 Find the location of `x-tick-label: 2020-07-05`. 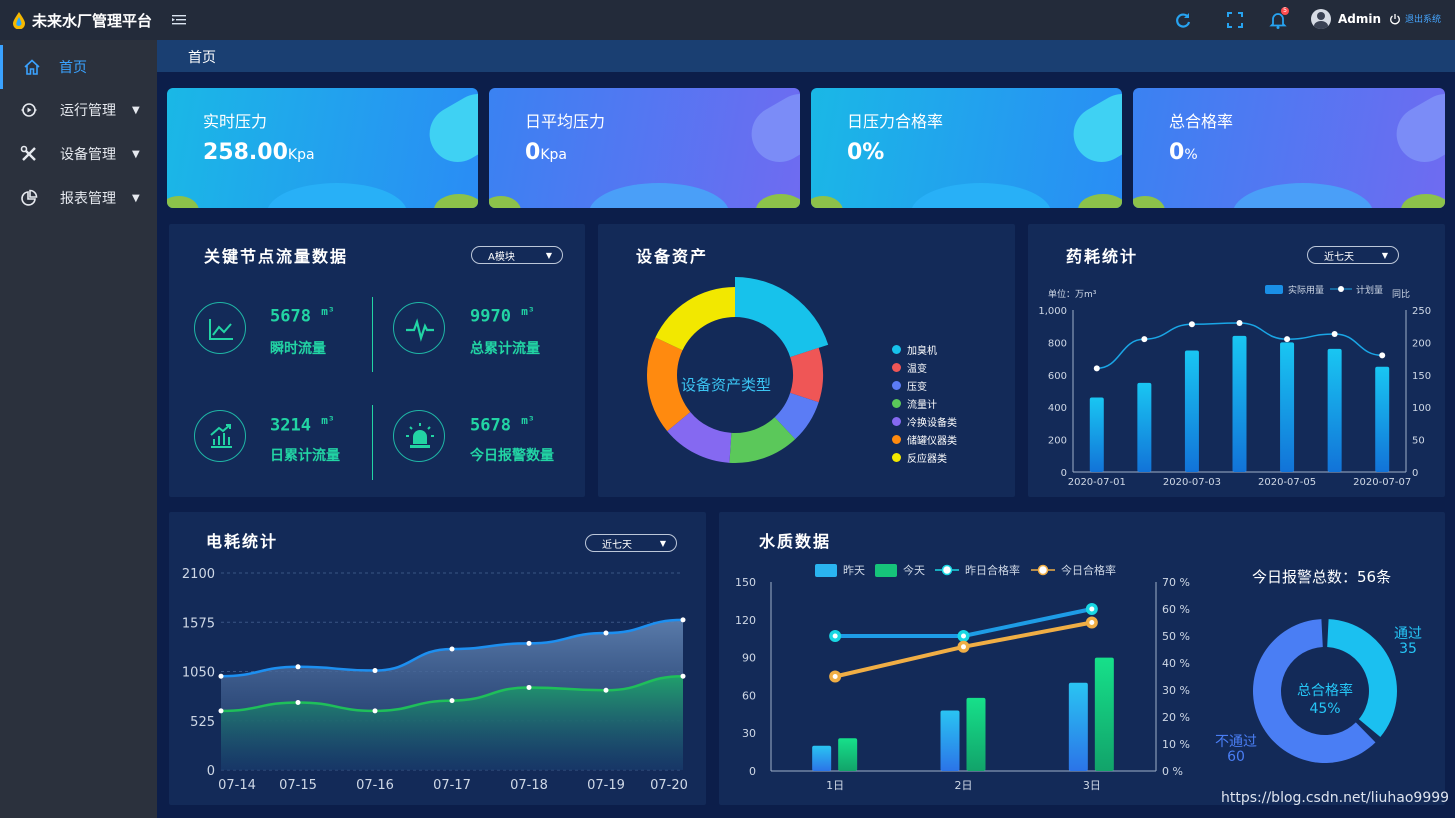

x-tick-label: 2020-07-05 is located at coordinates (1287, 482).